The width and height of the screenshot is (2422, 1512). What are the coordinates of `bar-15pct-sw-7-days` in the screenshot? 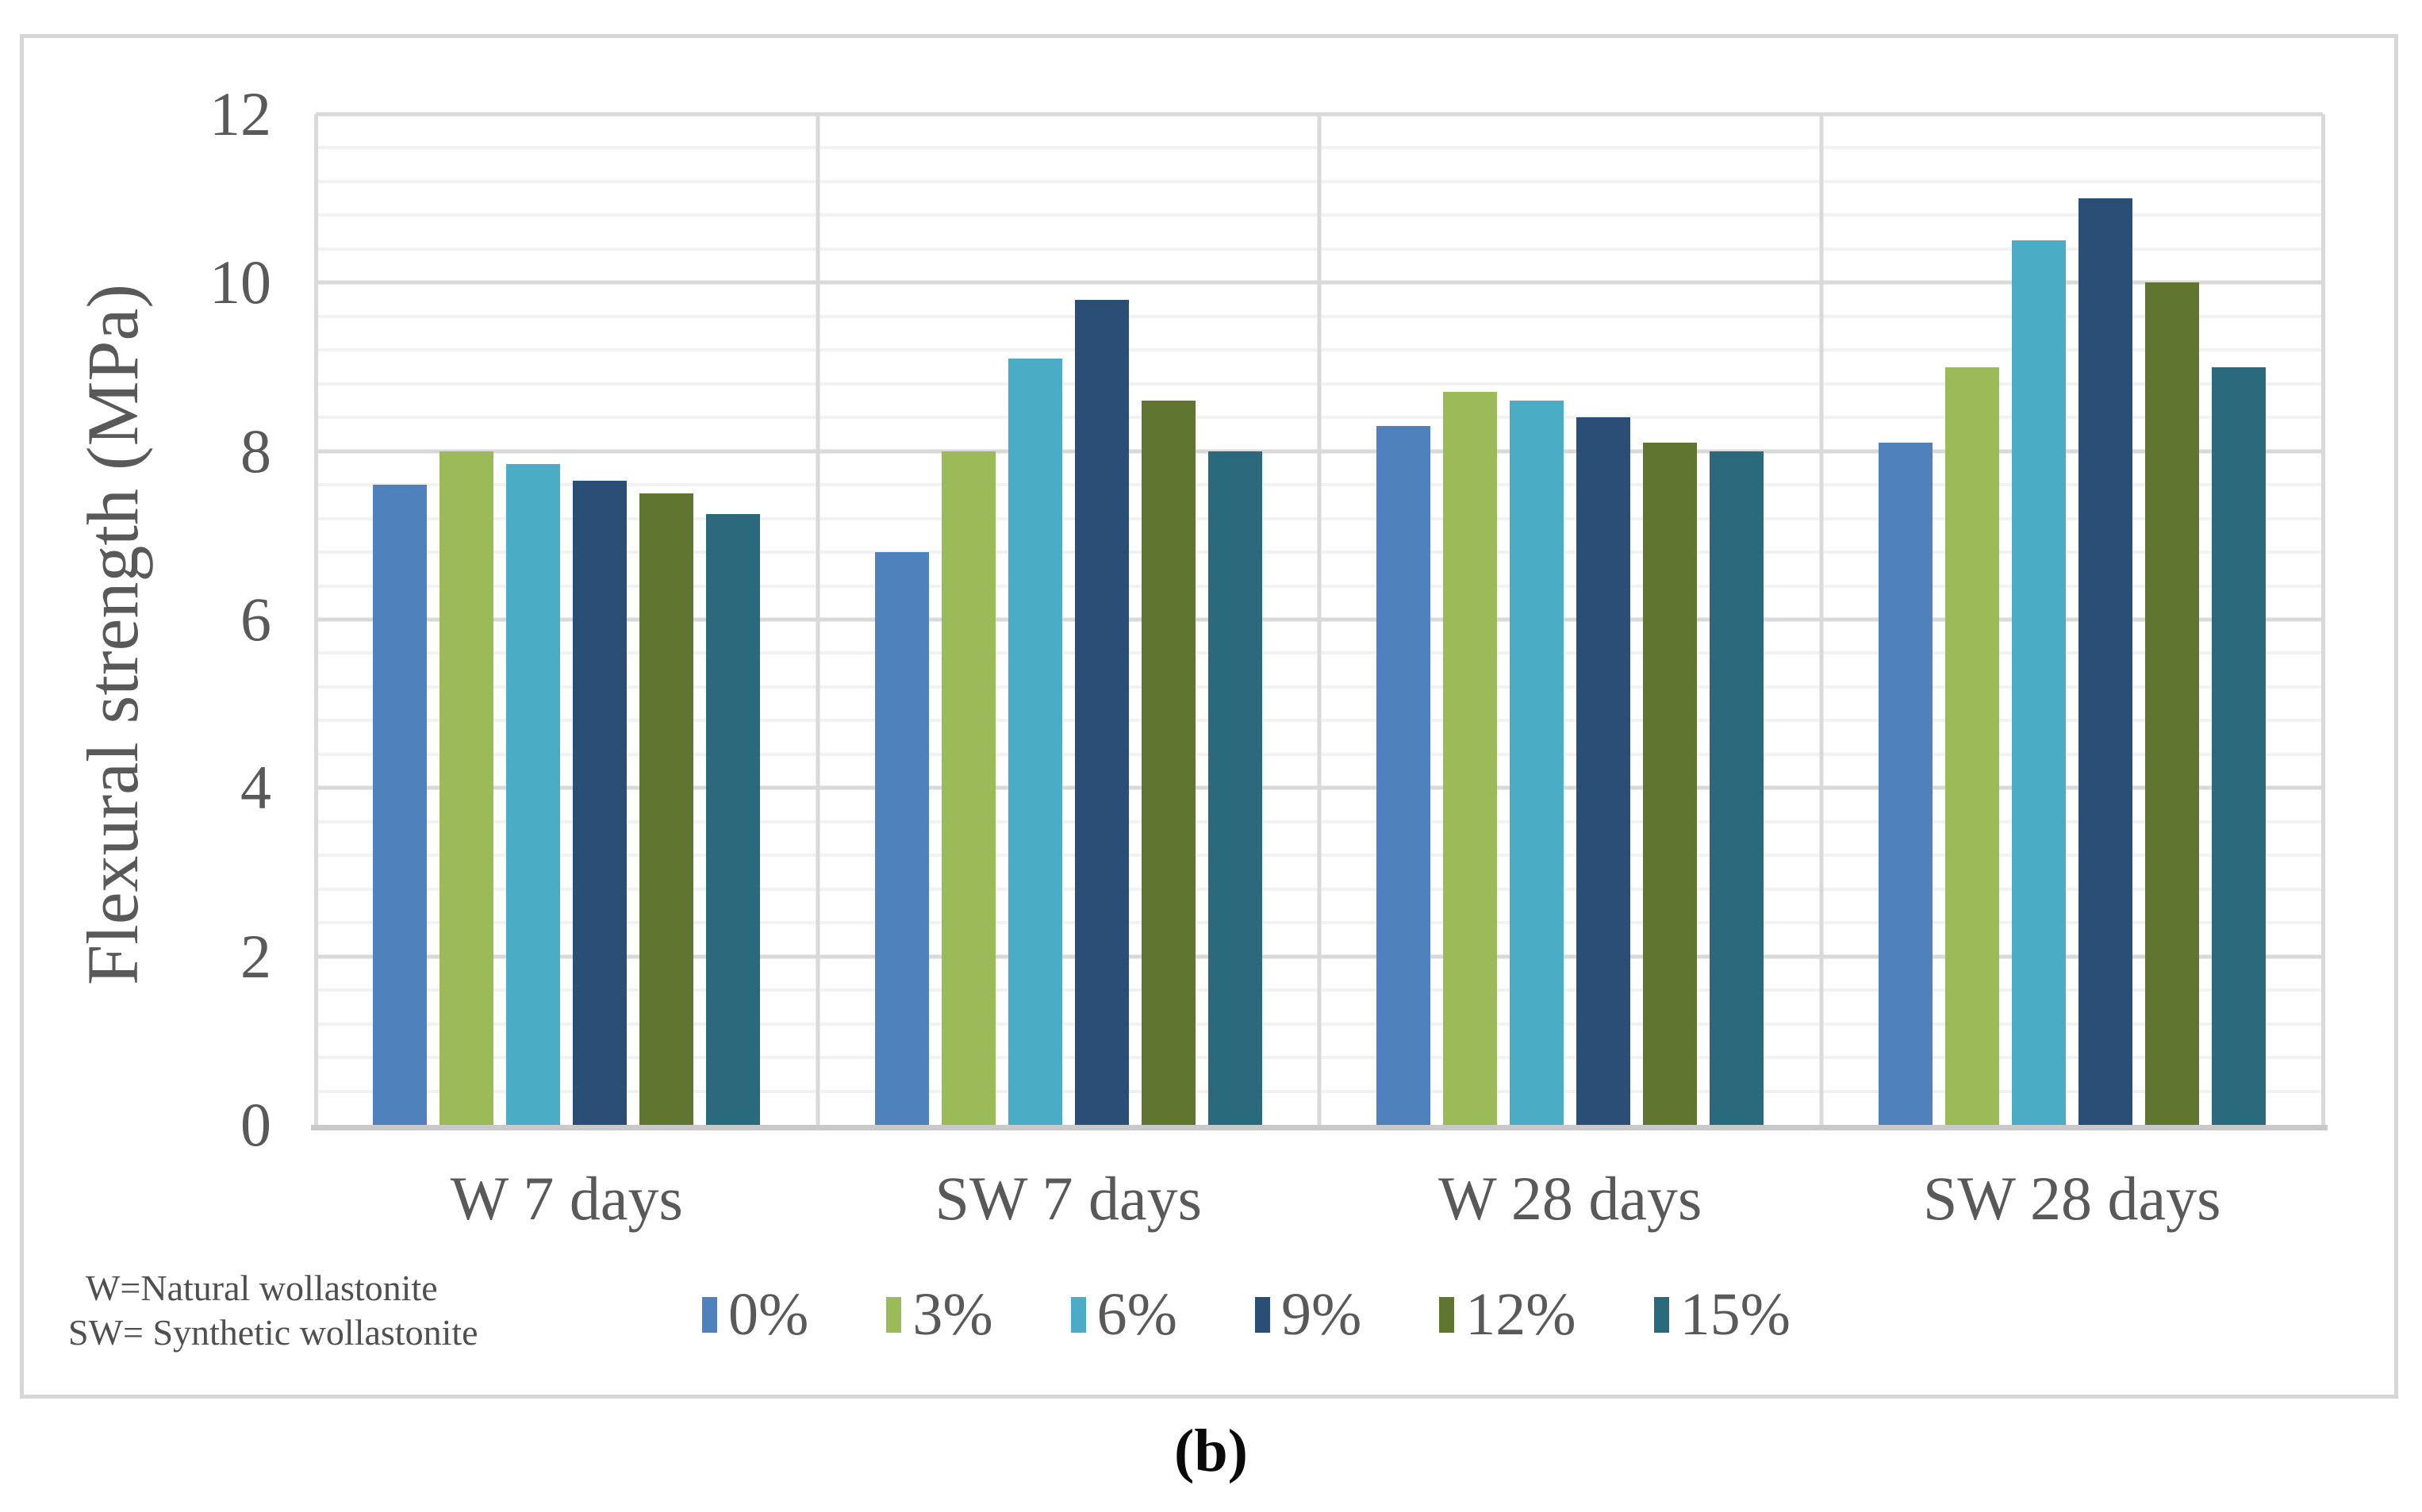 It's located at (1234, 788).